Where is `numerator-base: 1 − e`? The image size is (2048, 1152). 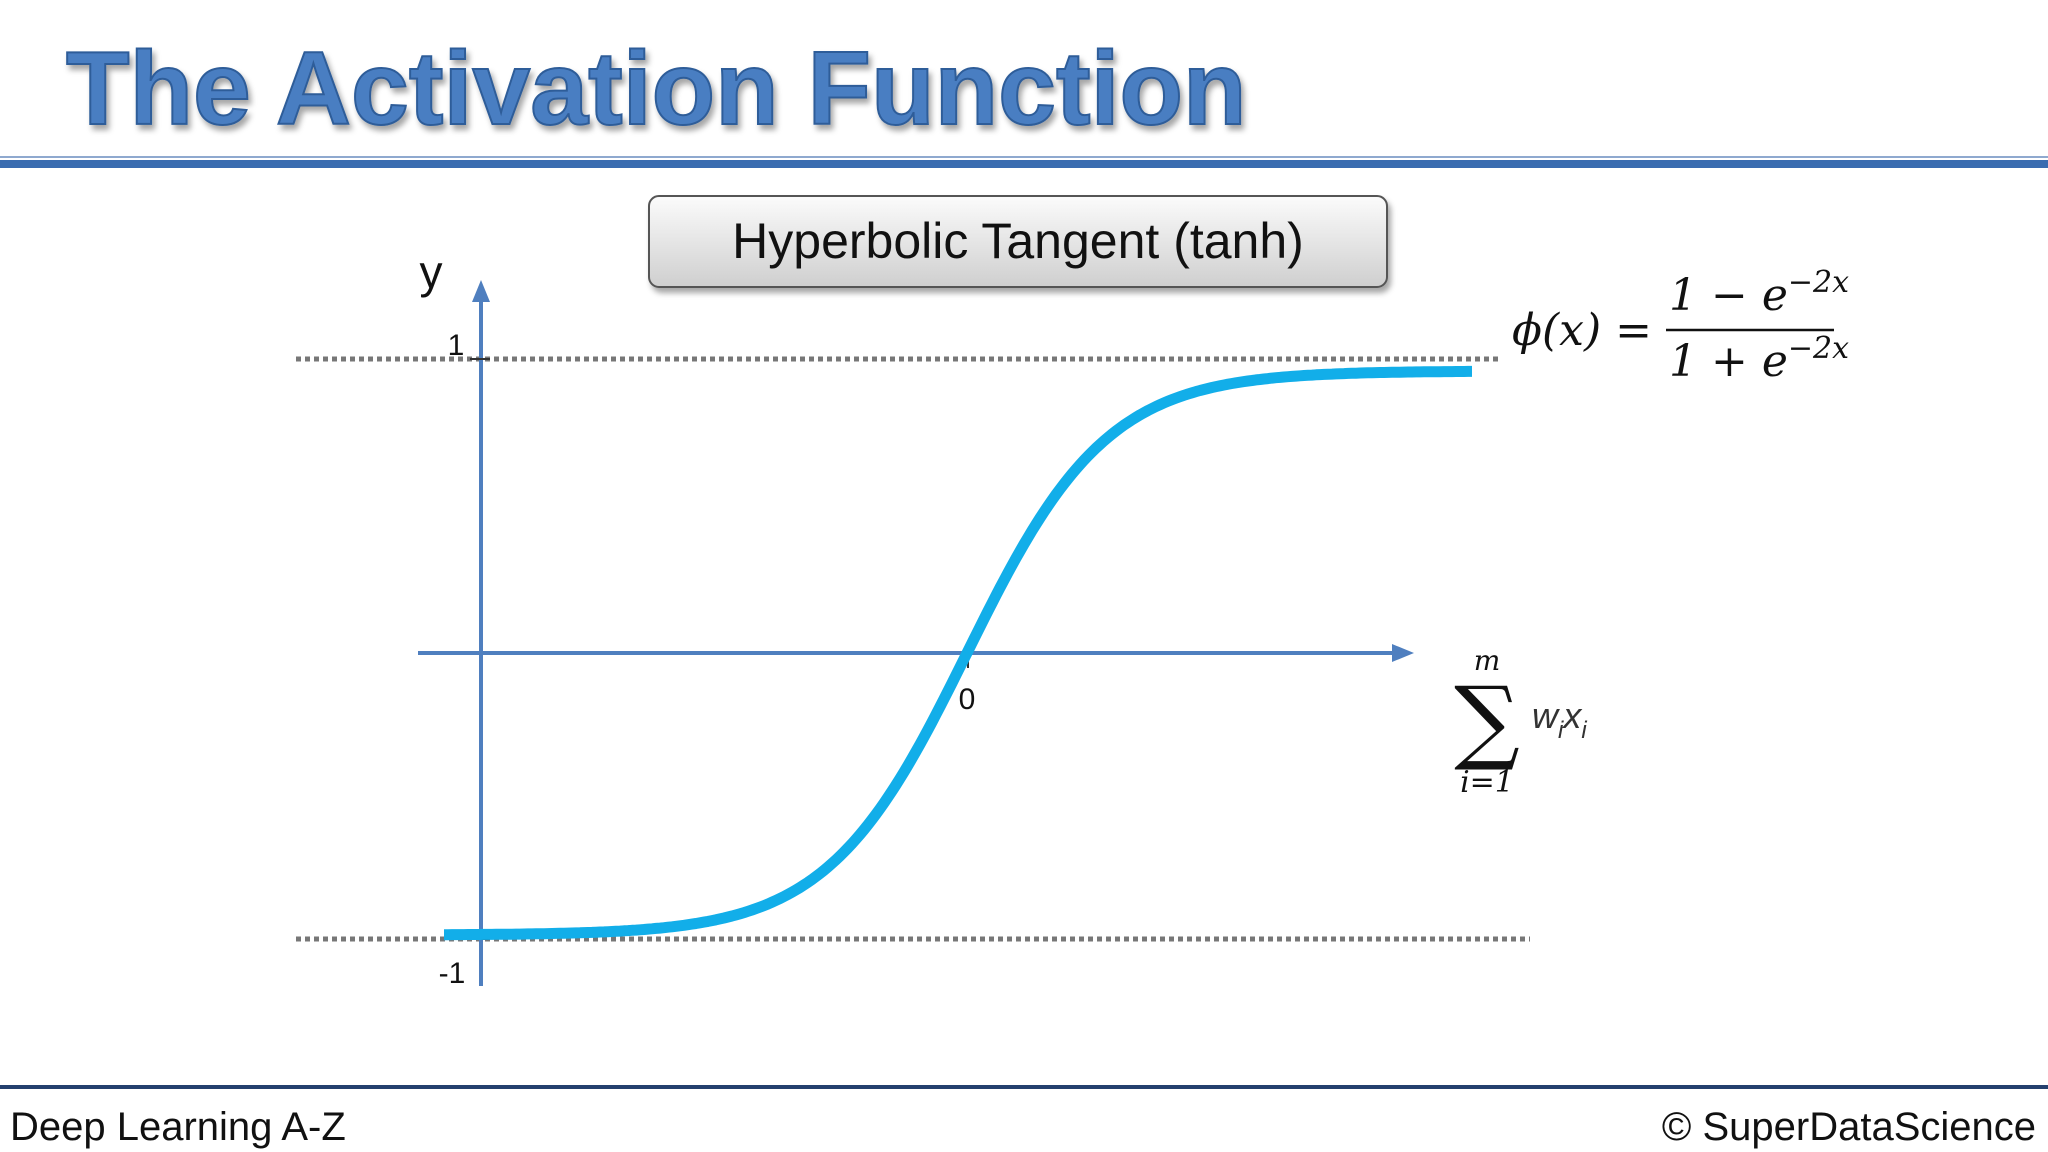 numerator-base: 1 − e is located at coordinates (1728, 295).